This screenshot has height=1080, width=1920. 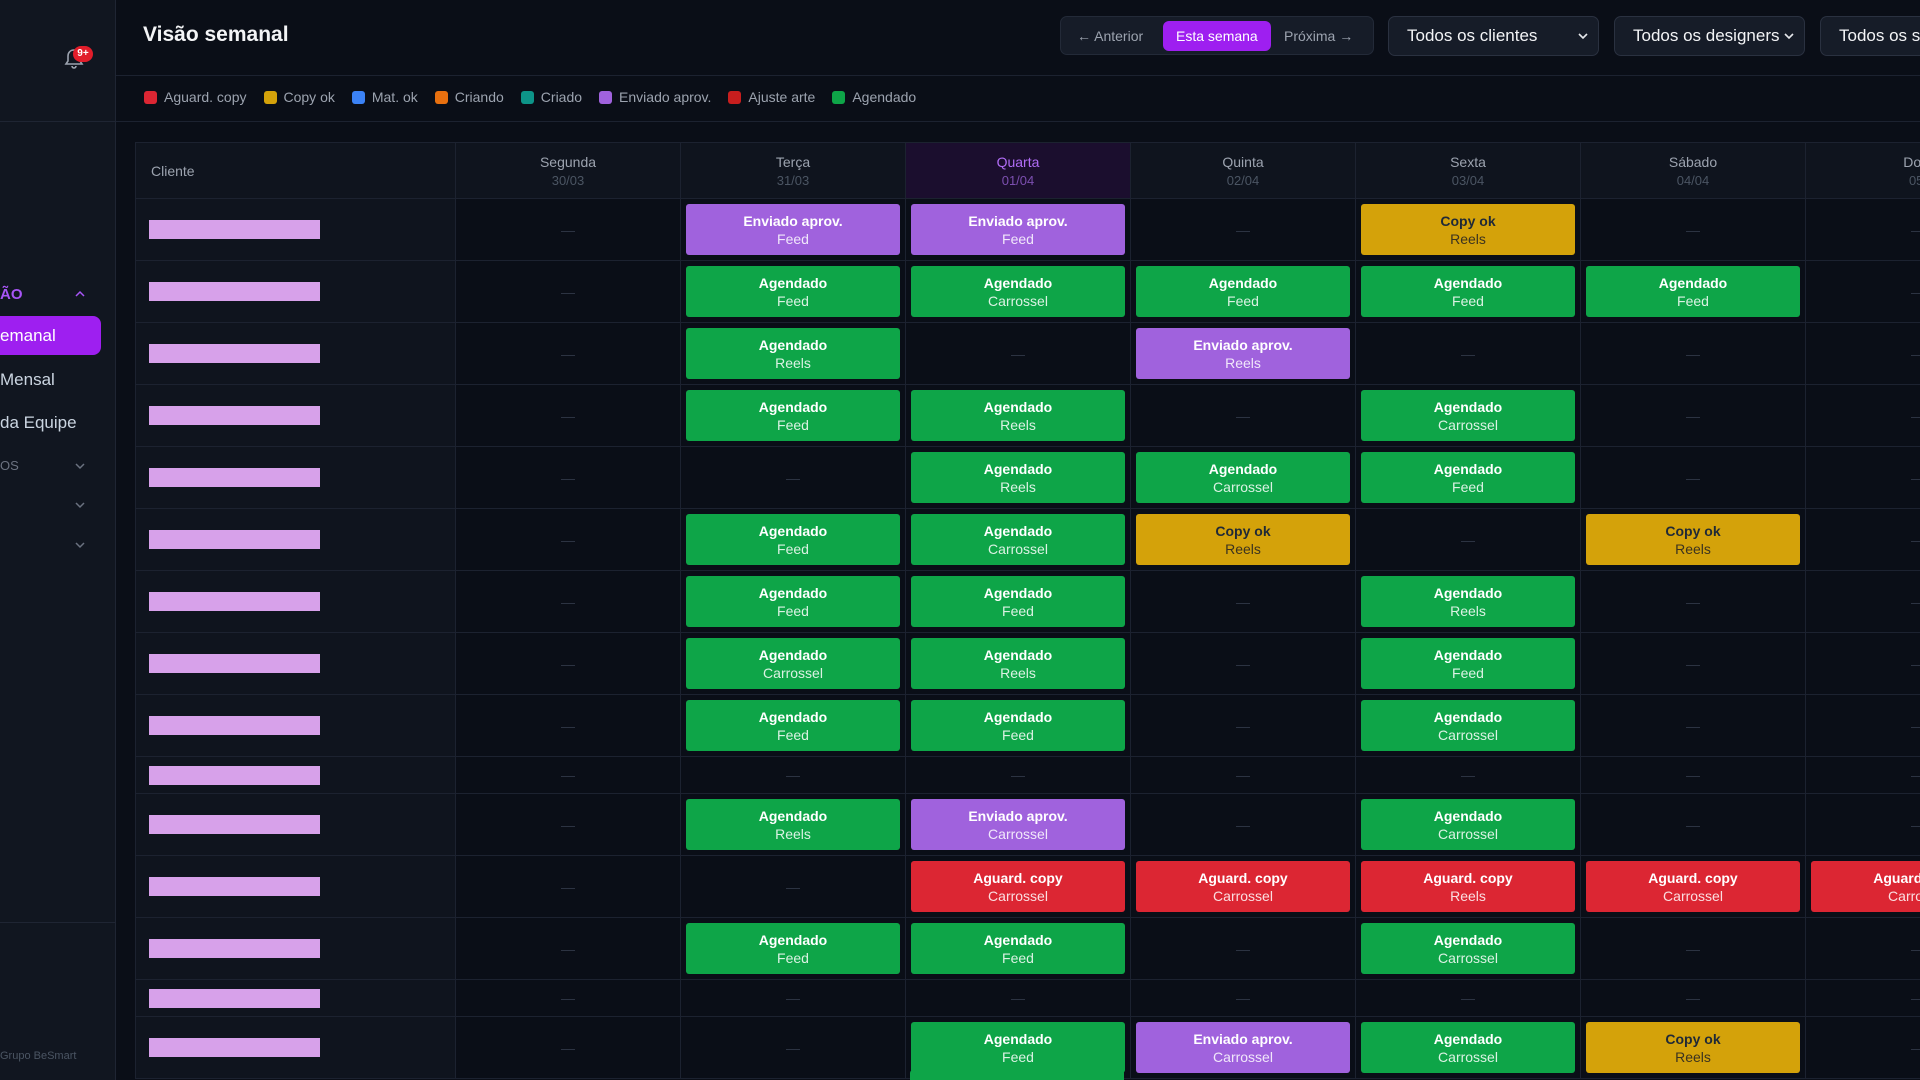 I want to click on client-filter: Todos os clientes, so click(x=1493, y=36).